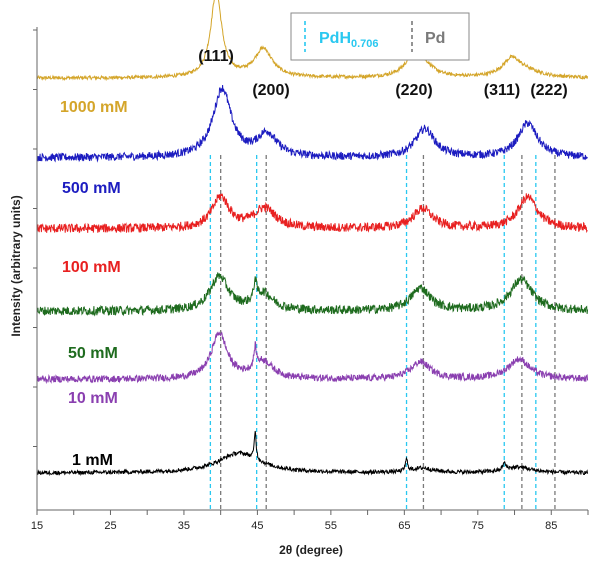 This screenshot has width=600, height=564. I want to click on series-line-50-mM, so click(312, 294).